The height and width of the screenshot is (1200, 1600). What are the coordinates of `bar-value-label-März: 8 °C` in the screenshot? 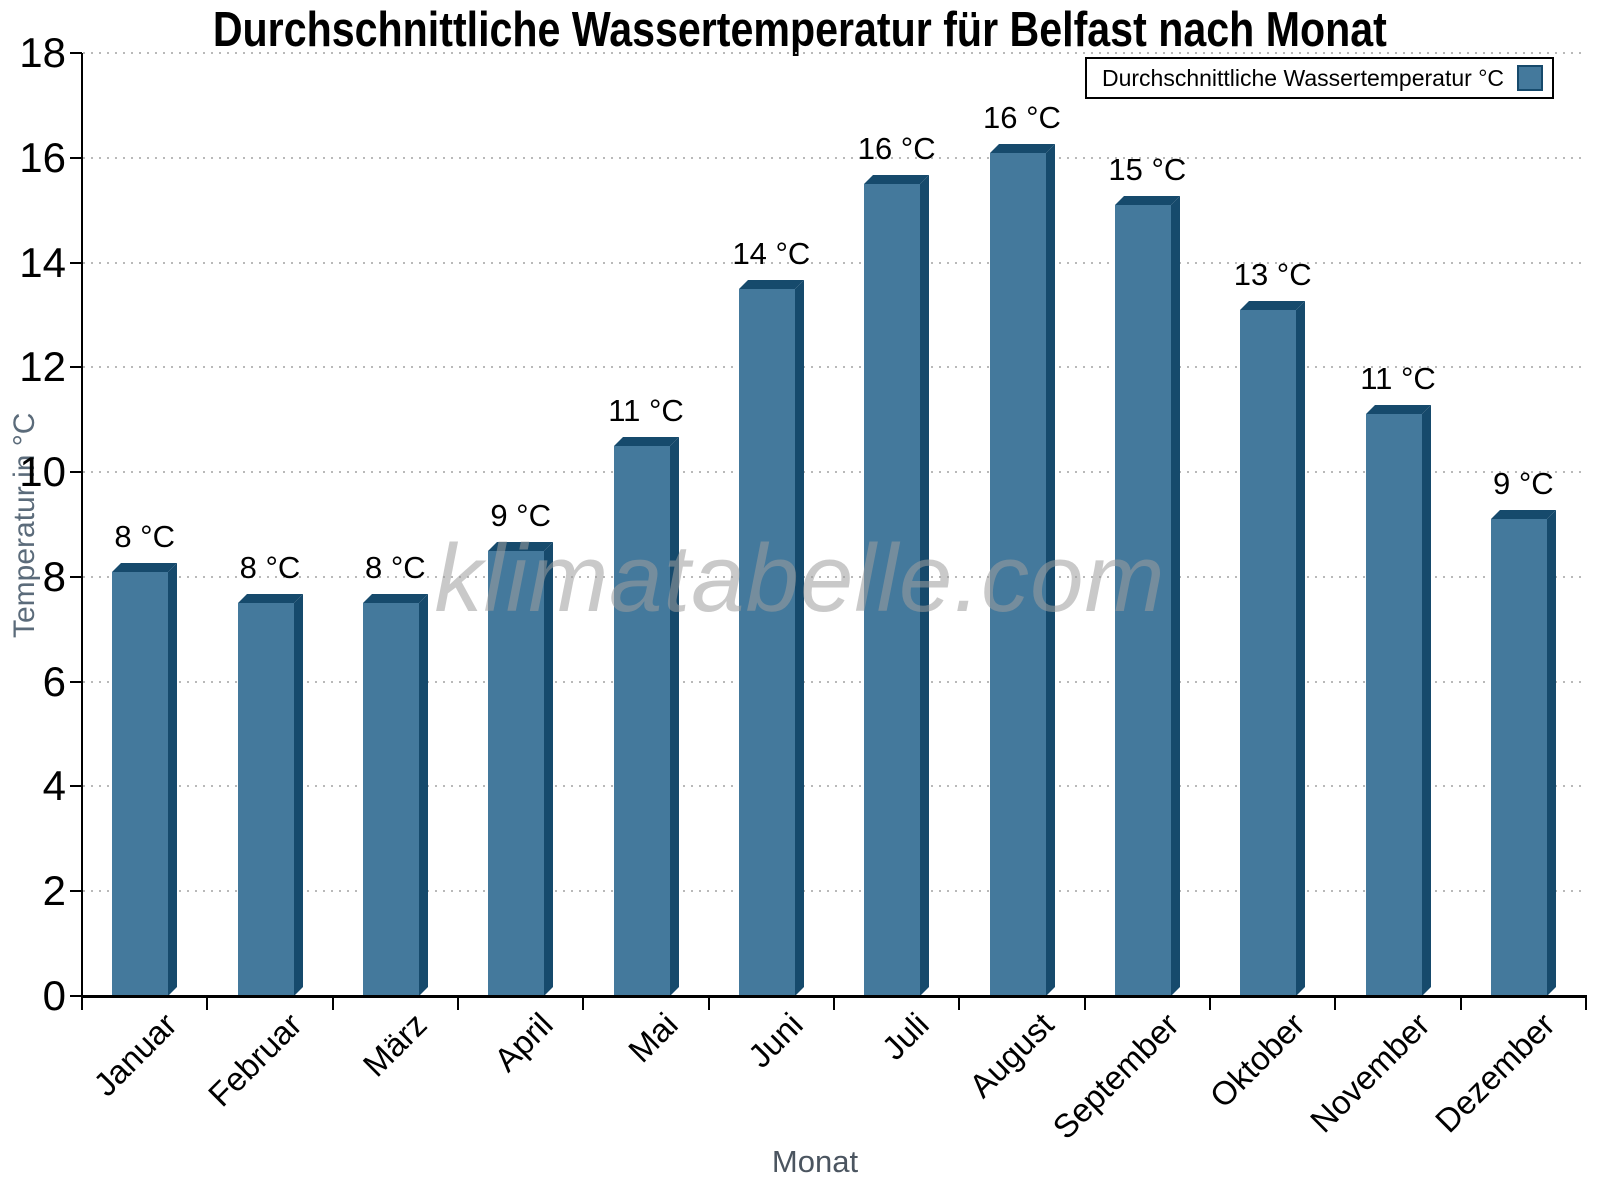 It's located at (395, 568).